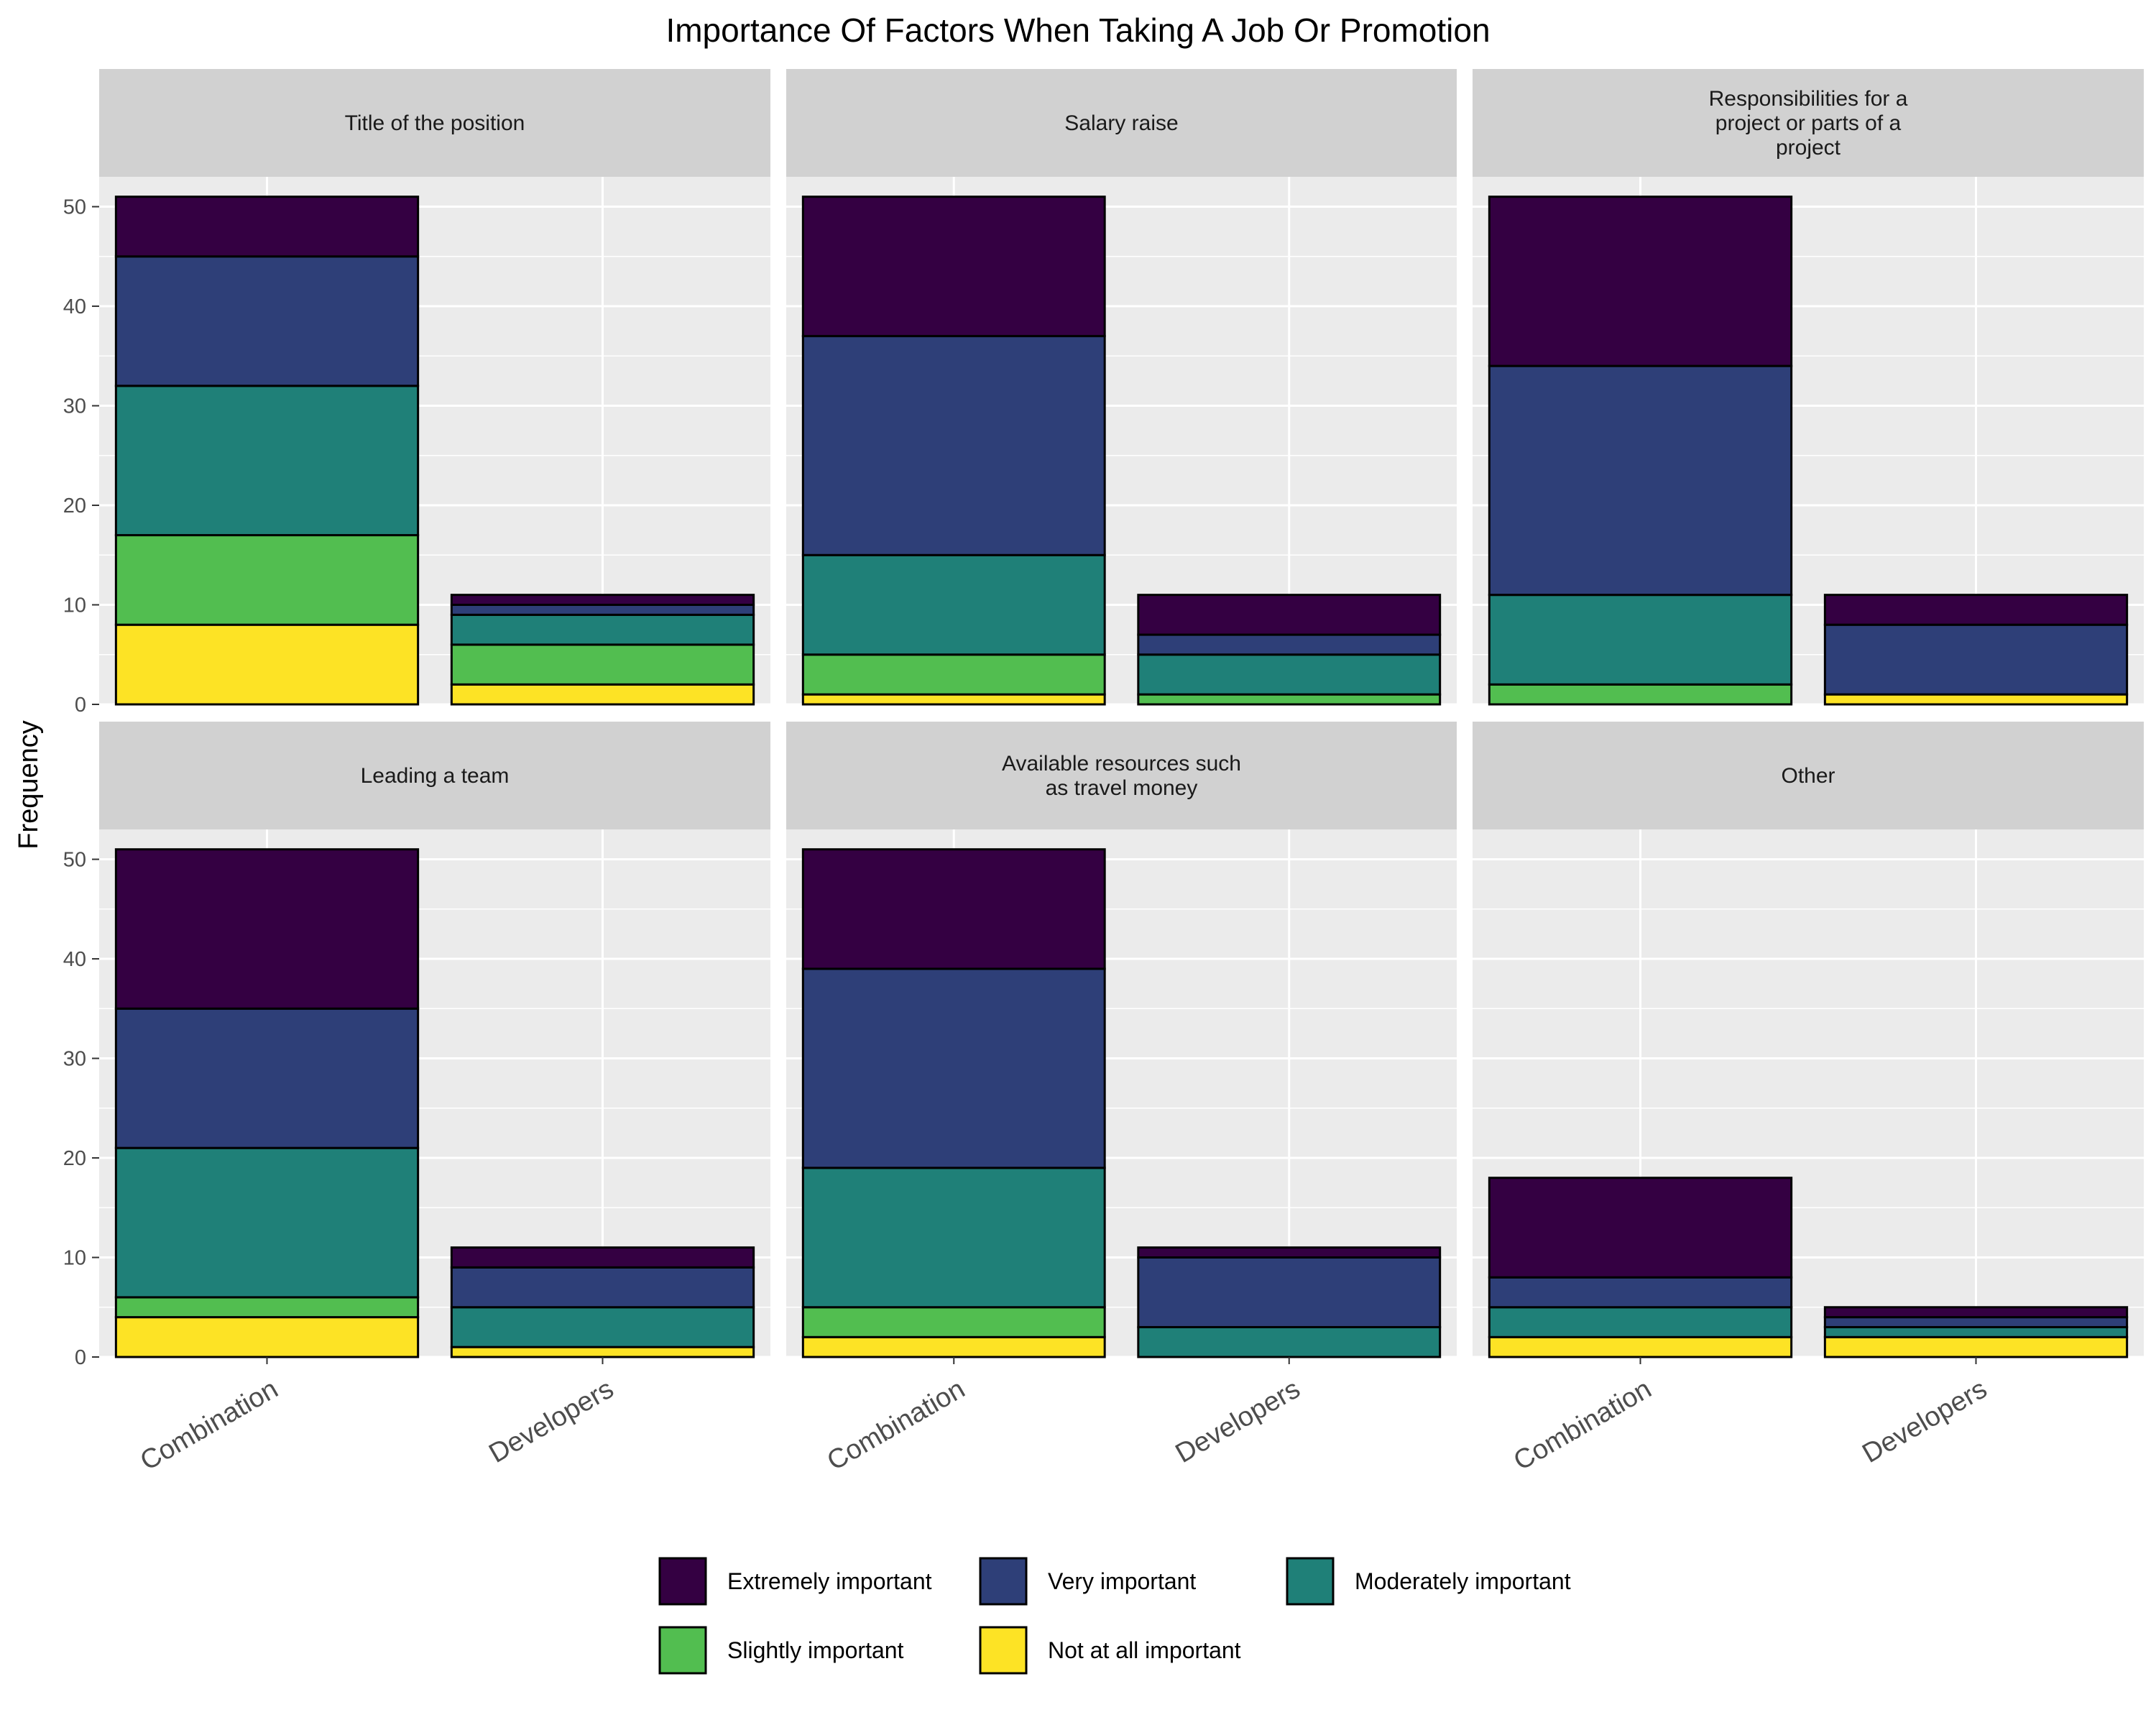  What do you see at coordinates (1289, 699) in the screenshot?
I see `bar-segment: Slightly important: 1` at bounding box center [1289, 699].